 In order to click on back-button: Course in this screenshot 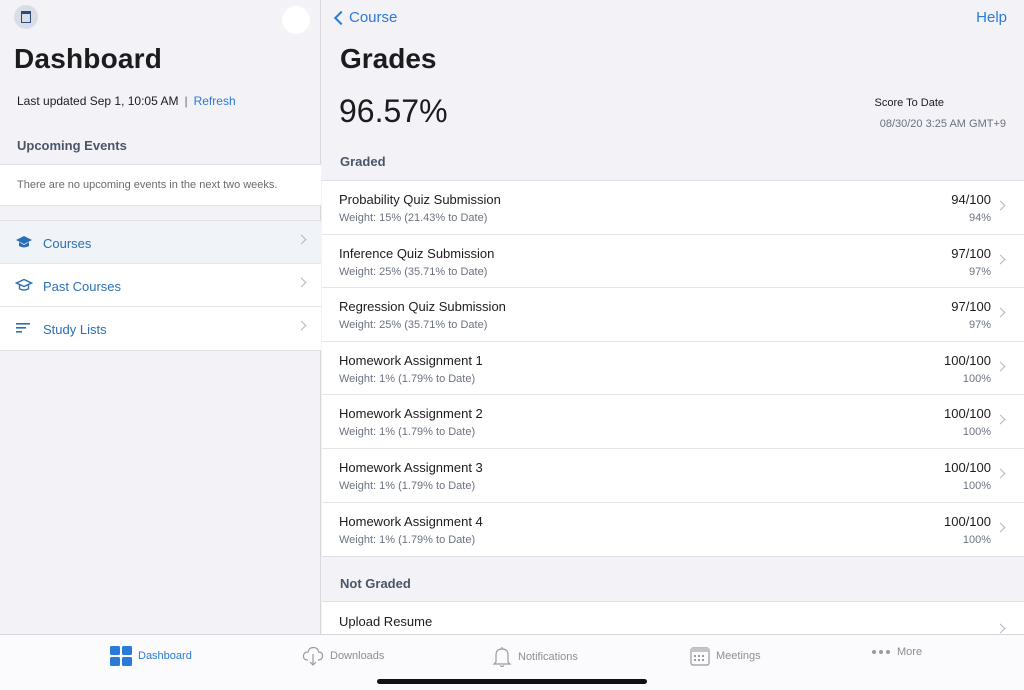, I will do `click(365, 17)`.